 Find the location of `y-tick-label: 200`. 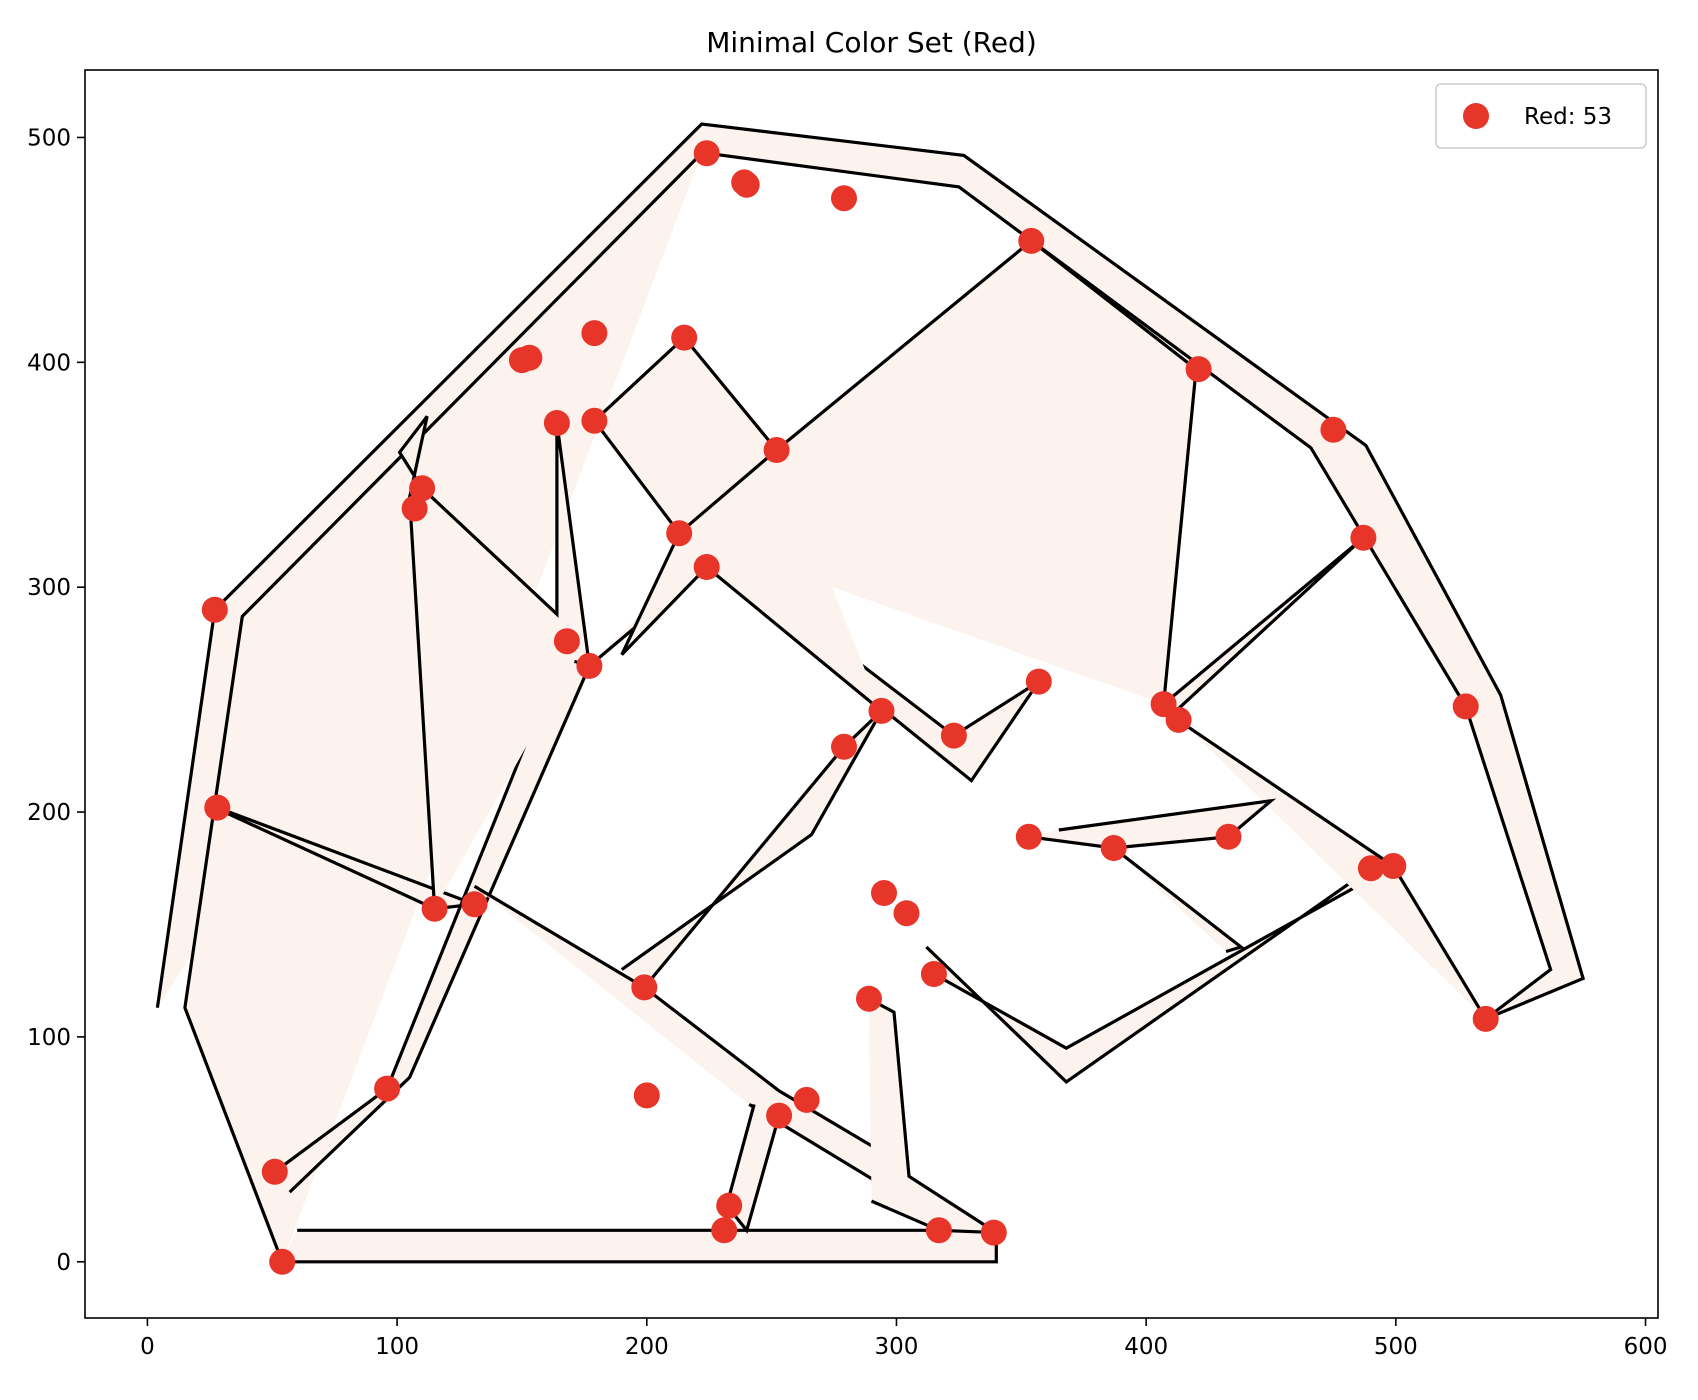

y-tick-label: 200 is located at coordinates (49, 813).